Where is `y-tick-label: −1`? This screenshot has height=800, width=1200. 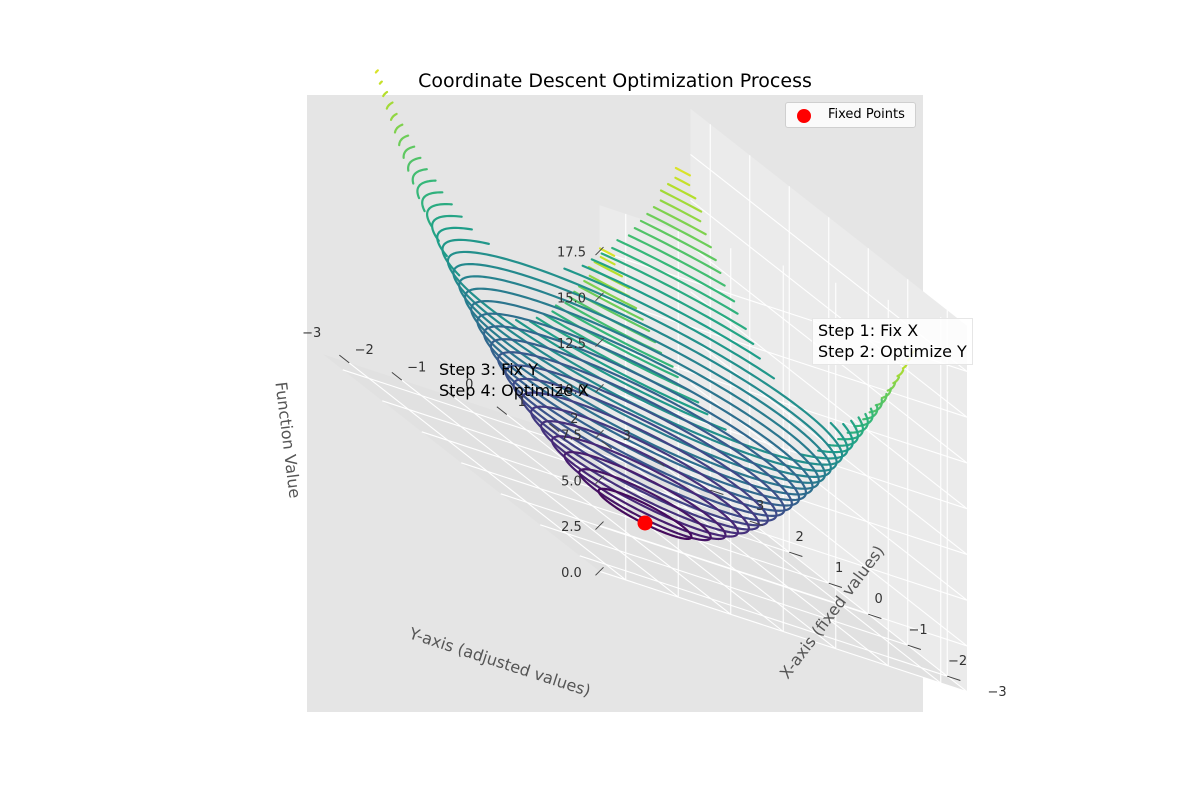
y-tick-label: −1 is located at coordinates (416, 367).